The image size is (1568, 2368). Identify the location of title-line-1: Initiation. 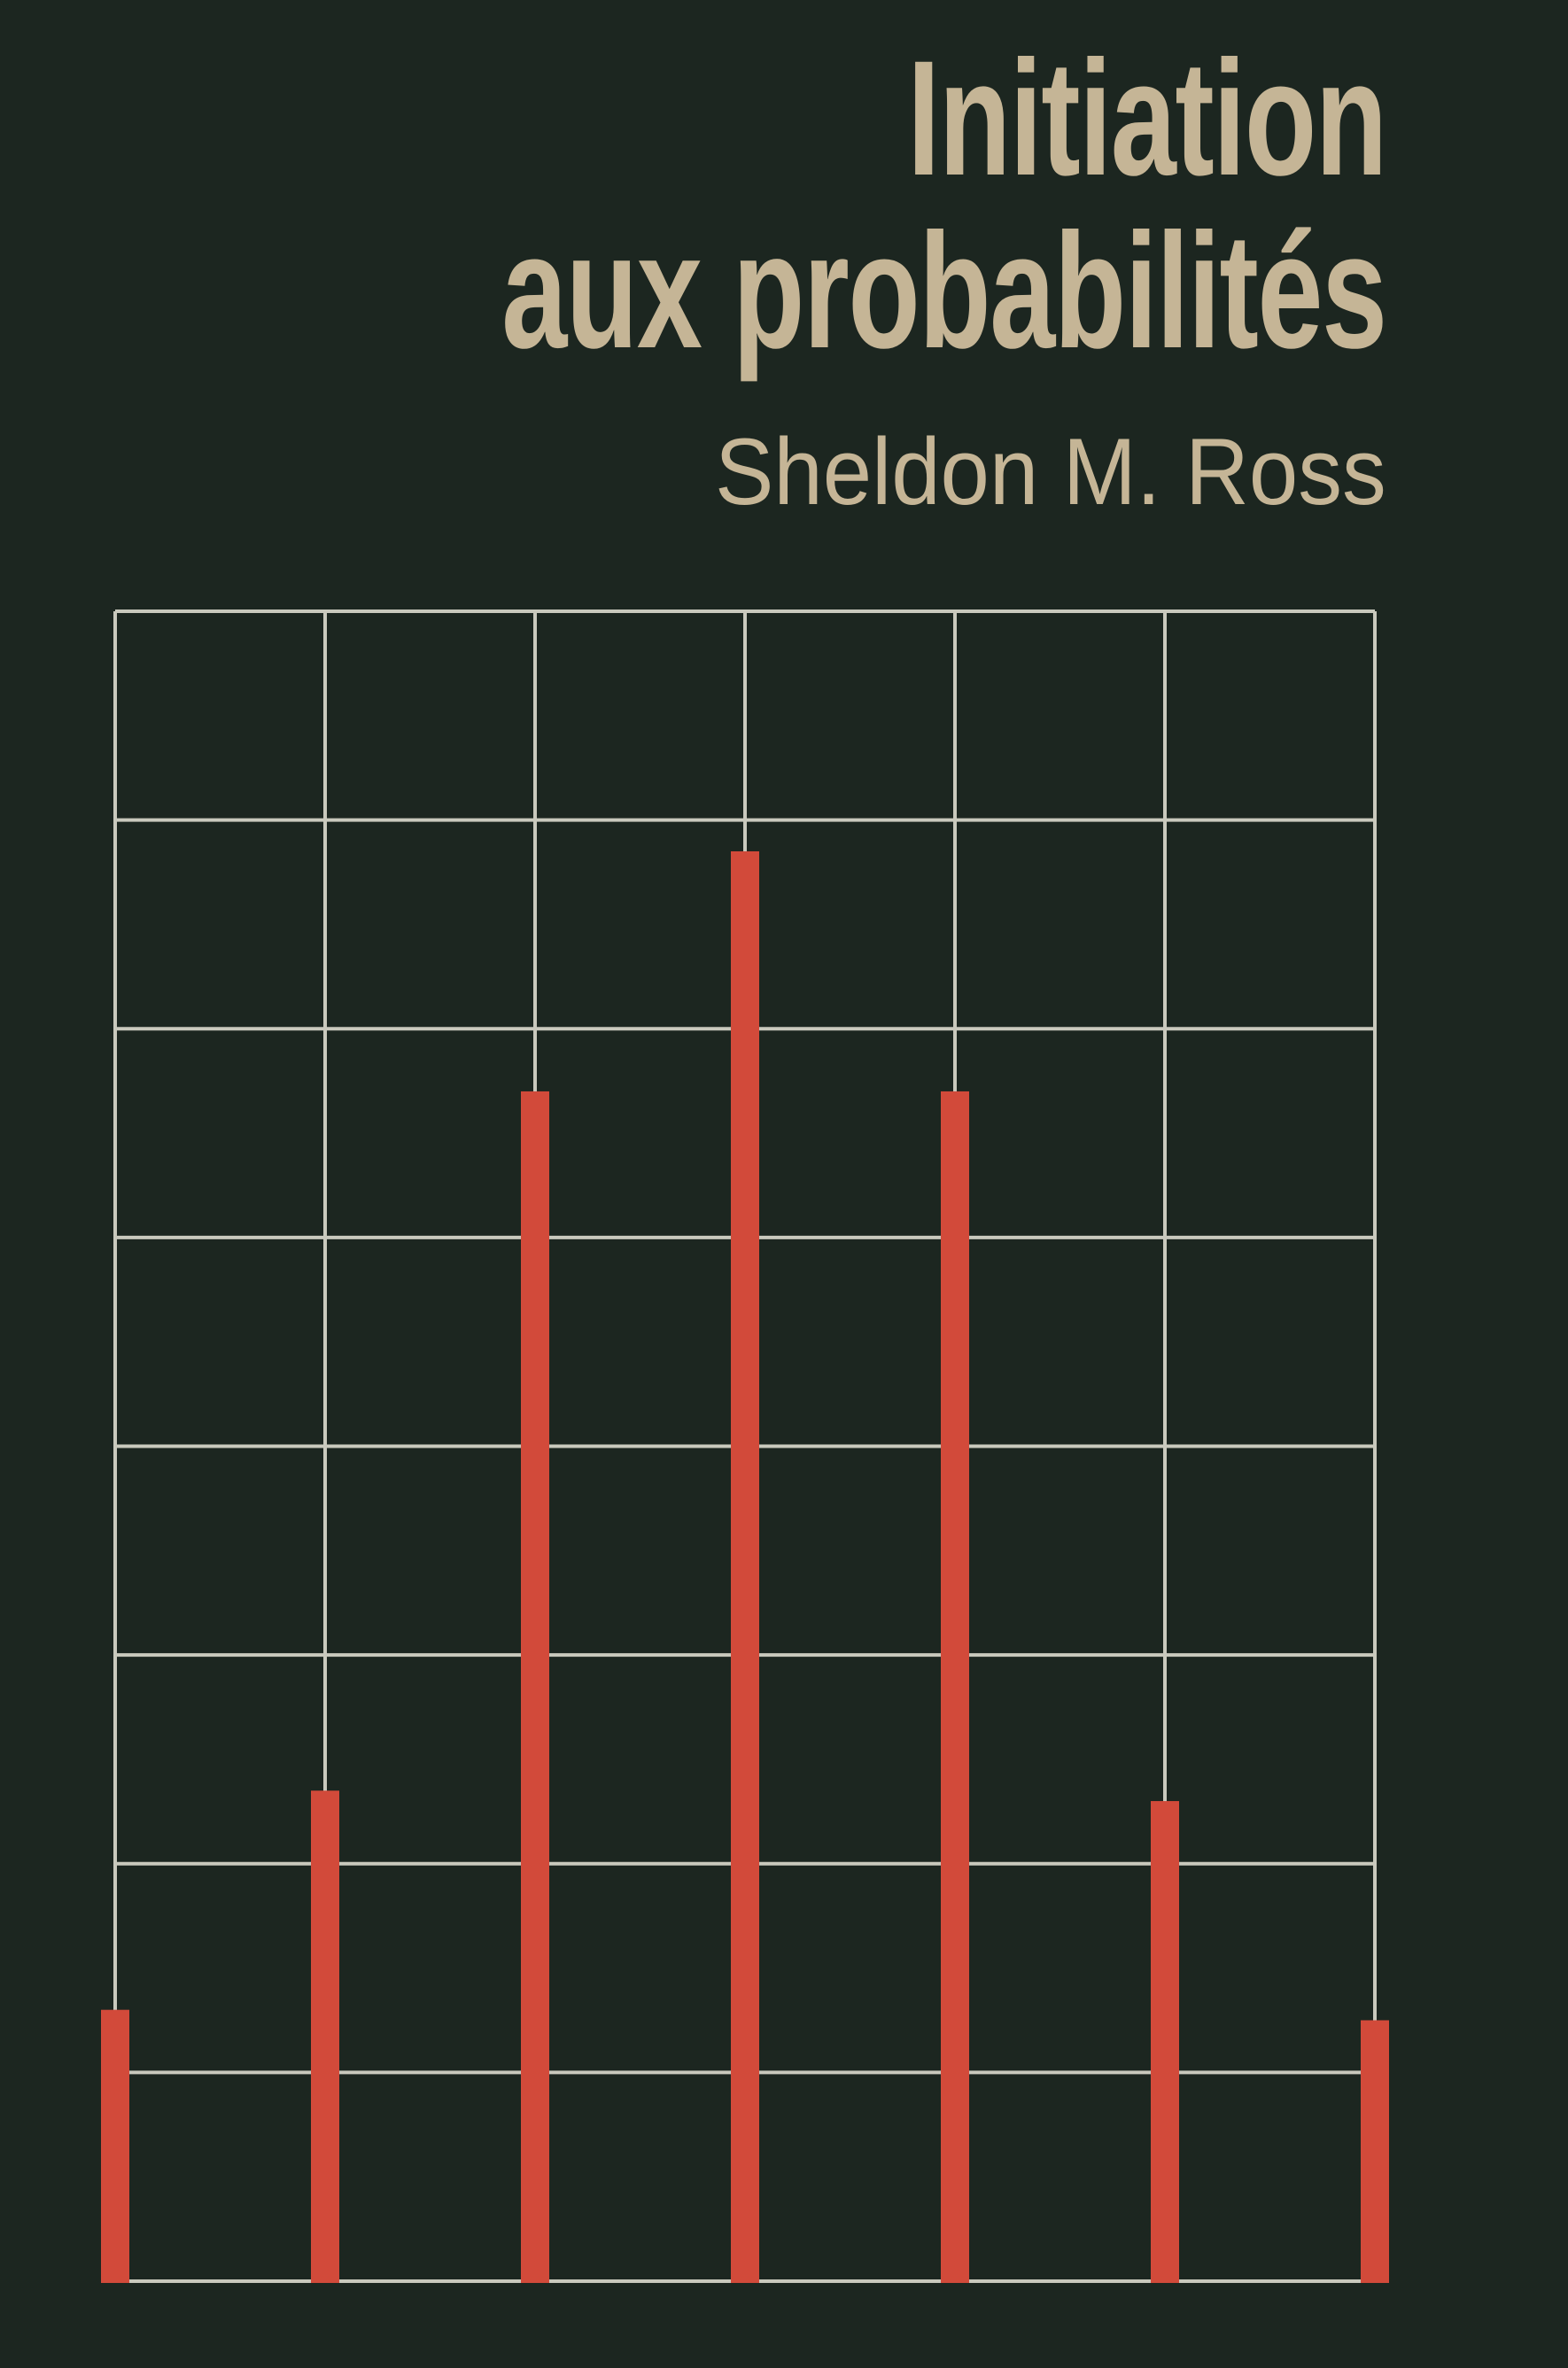
(1147, 118).